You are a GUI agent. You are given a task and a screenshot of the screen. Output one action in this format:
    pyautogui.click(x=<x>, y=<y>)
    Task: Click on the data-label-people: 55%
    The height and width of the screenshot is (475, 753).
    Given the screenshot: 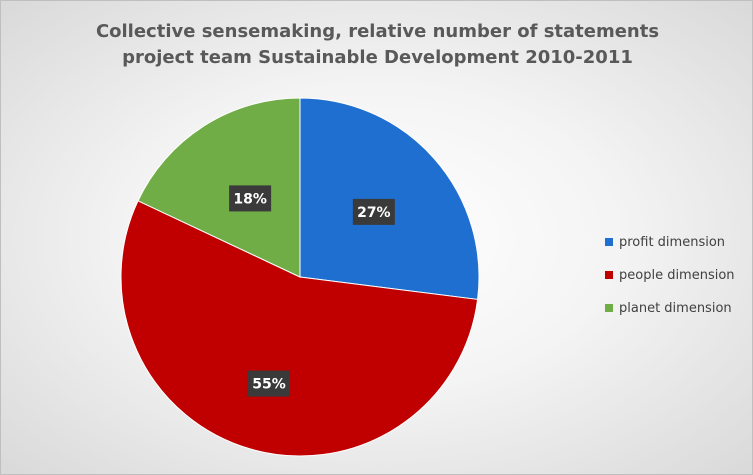 What is the action you would take?
    pyautogui.click(x=269, y=383)
    